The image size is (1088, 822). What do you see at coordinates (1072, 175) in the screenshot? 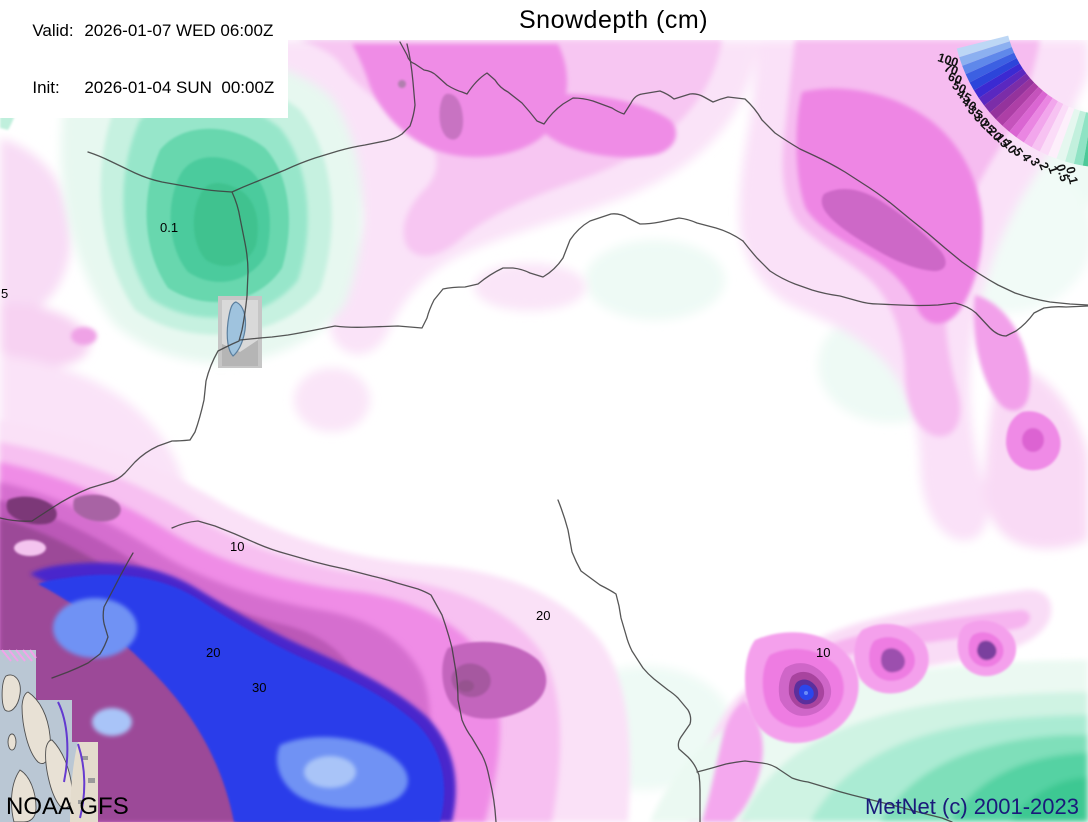
I see `legend-tick-label: 0.1` at bounding box center [1072, 175].